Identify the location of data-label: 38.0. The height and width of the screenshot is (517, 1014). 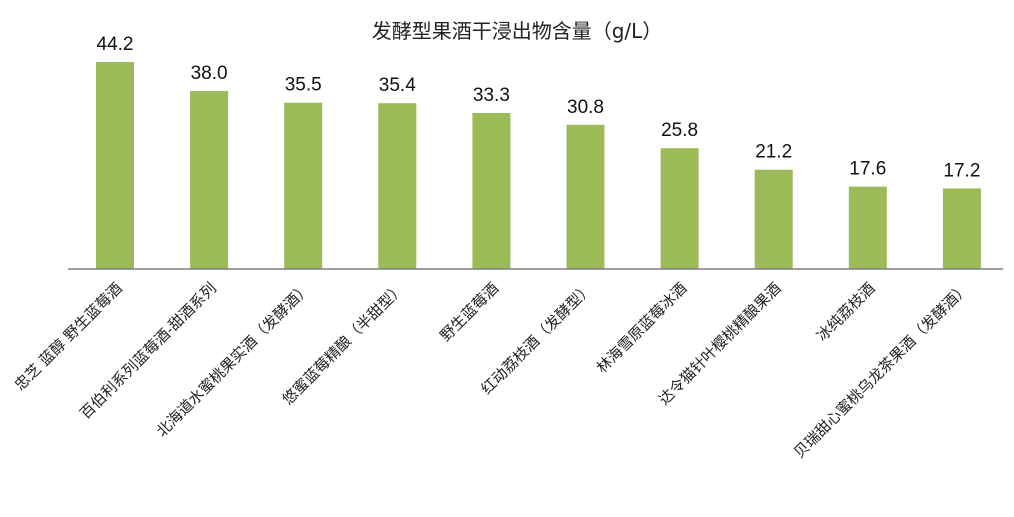
(209, 73).